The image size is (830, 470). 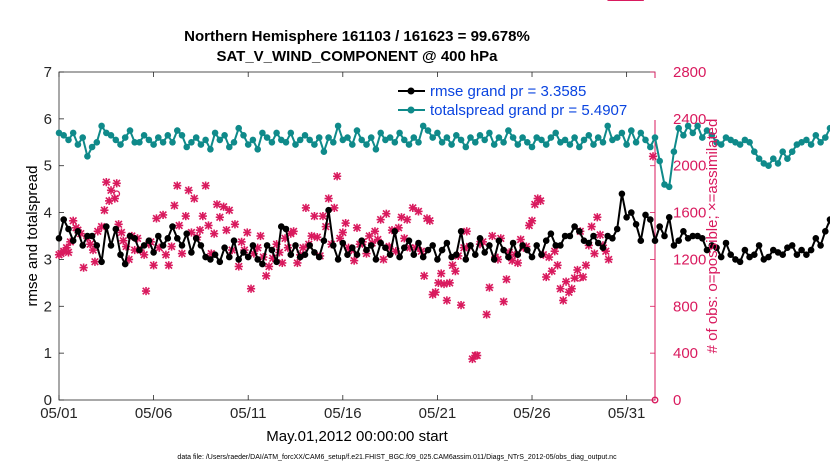 I want to click on y-left-tick-label: 5, so click(x=48, y=166).